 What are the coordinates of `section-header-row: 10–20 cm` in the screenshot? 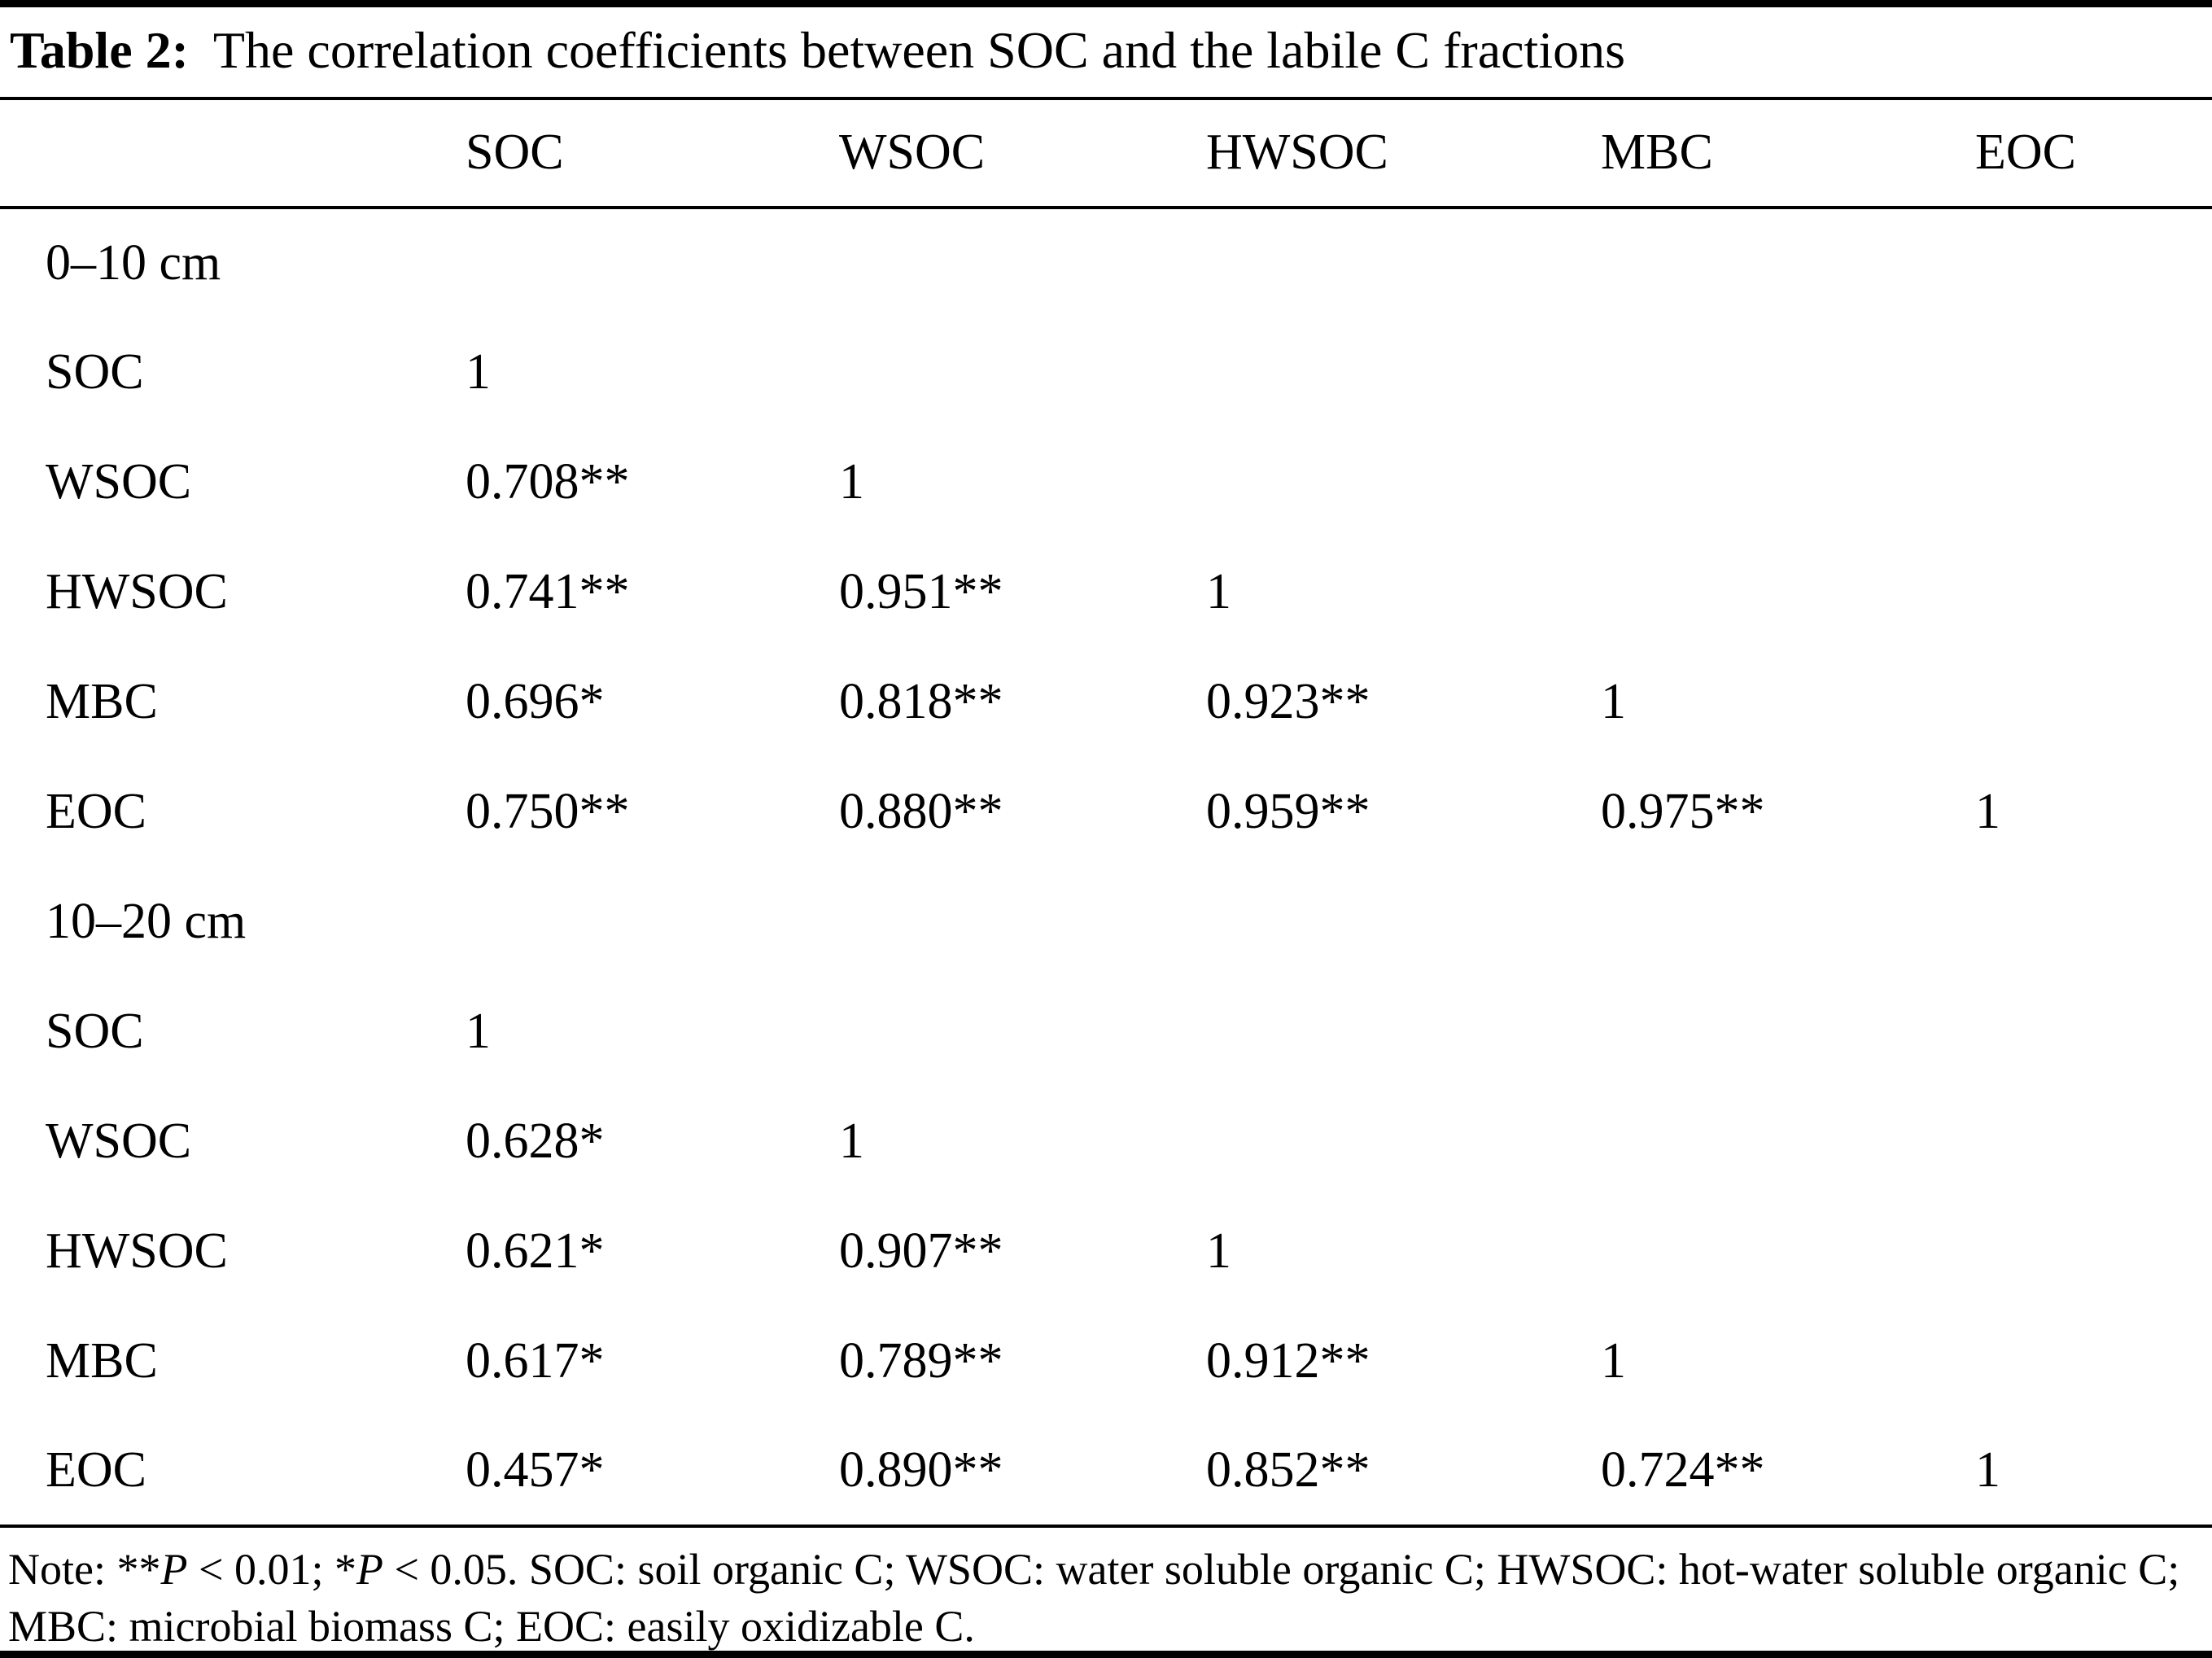 It's located at (1106, 922).